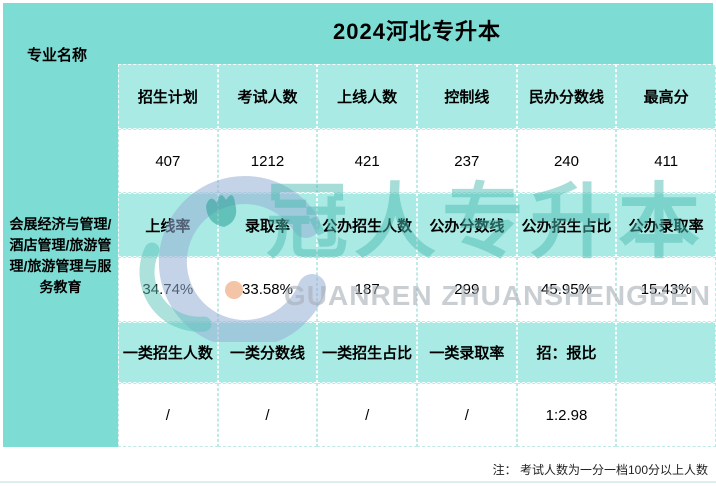 The height and width of the screenshot is (486, 716). I want to click on data-cell: 299, so click(466, 289).